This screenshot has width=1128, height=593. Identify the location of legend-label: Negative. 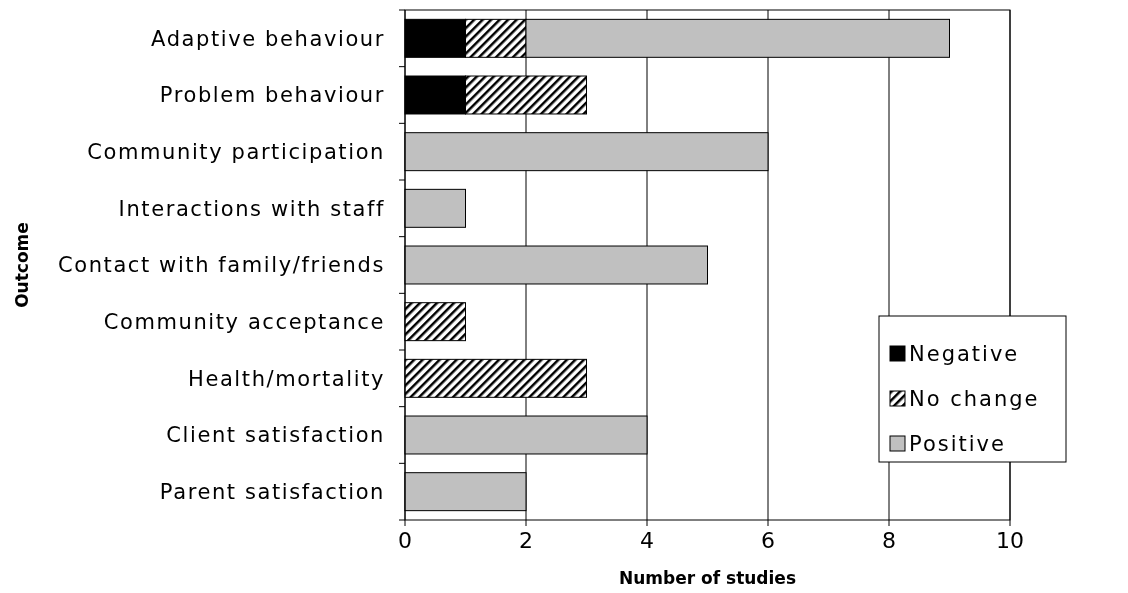
(964, 354).